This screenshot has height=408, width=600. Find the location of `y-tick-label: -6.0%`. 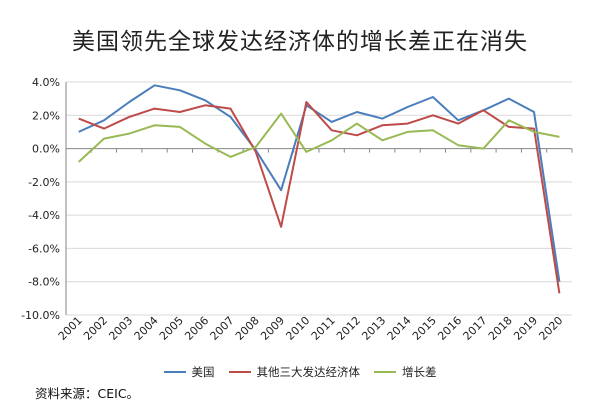

y-tick-label: -6.0% is located at coordinates (44, 248).